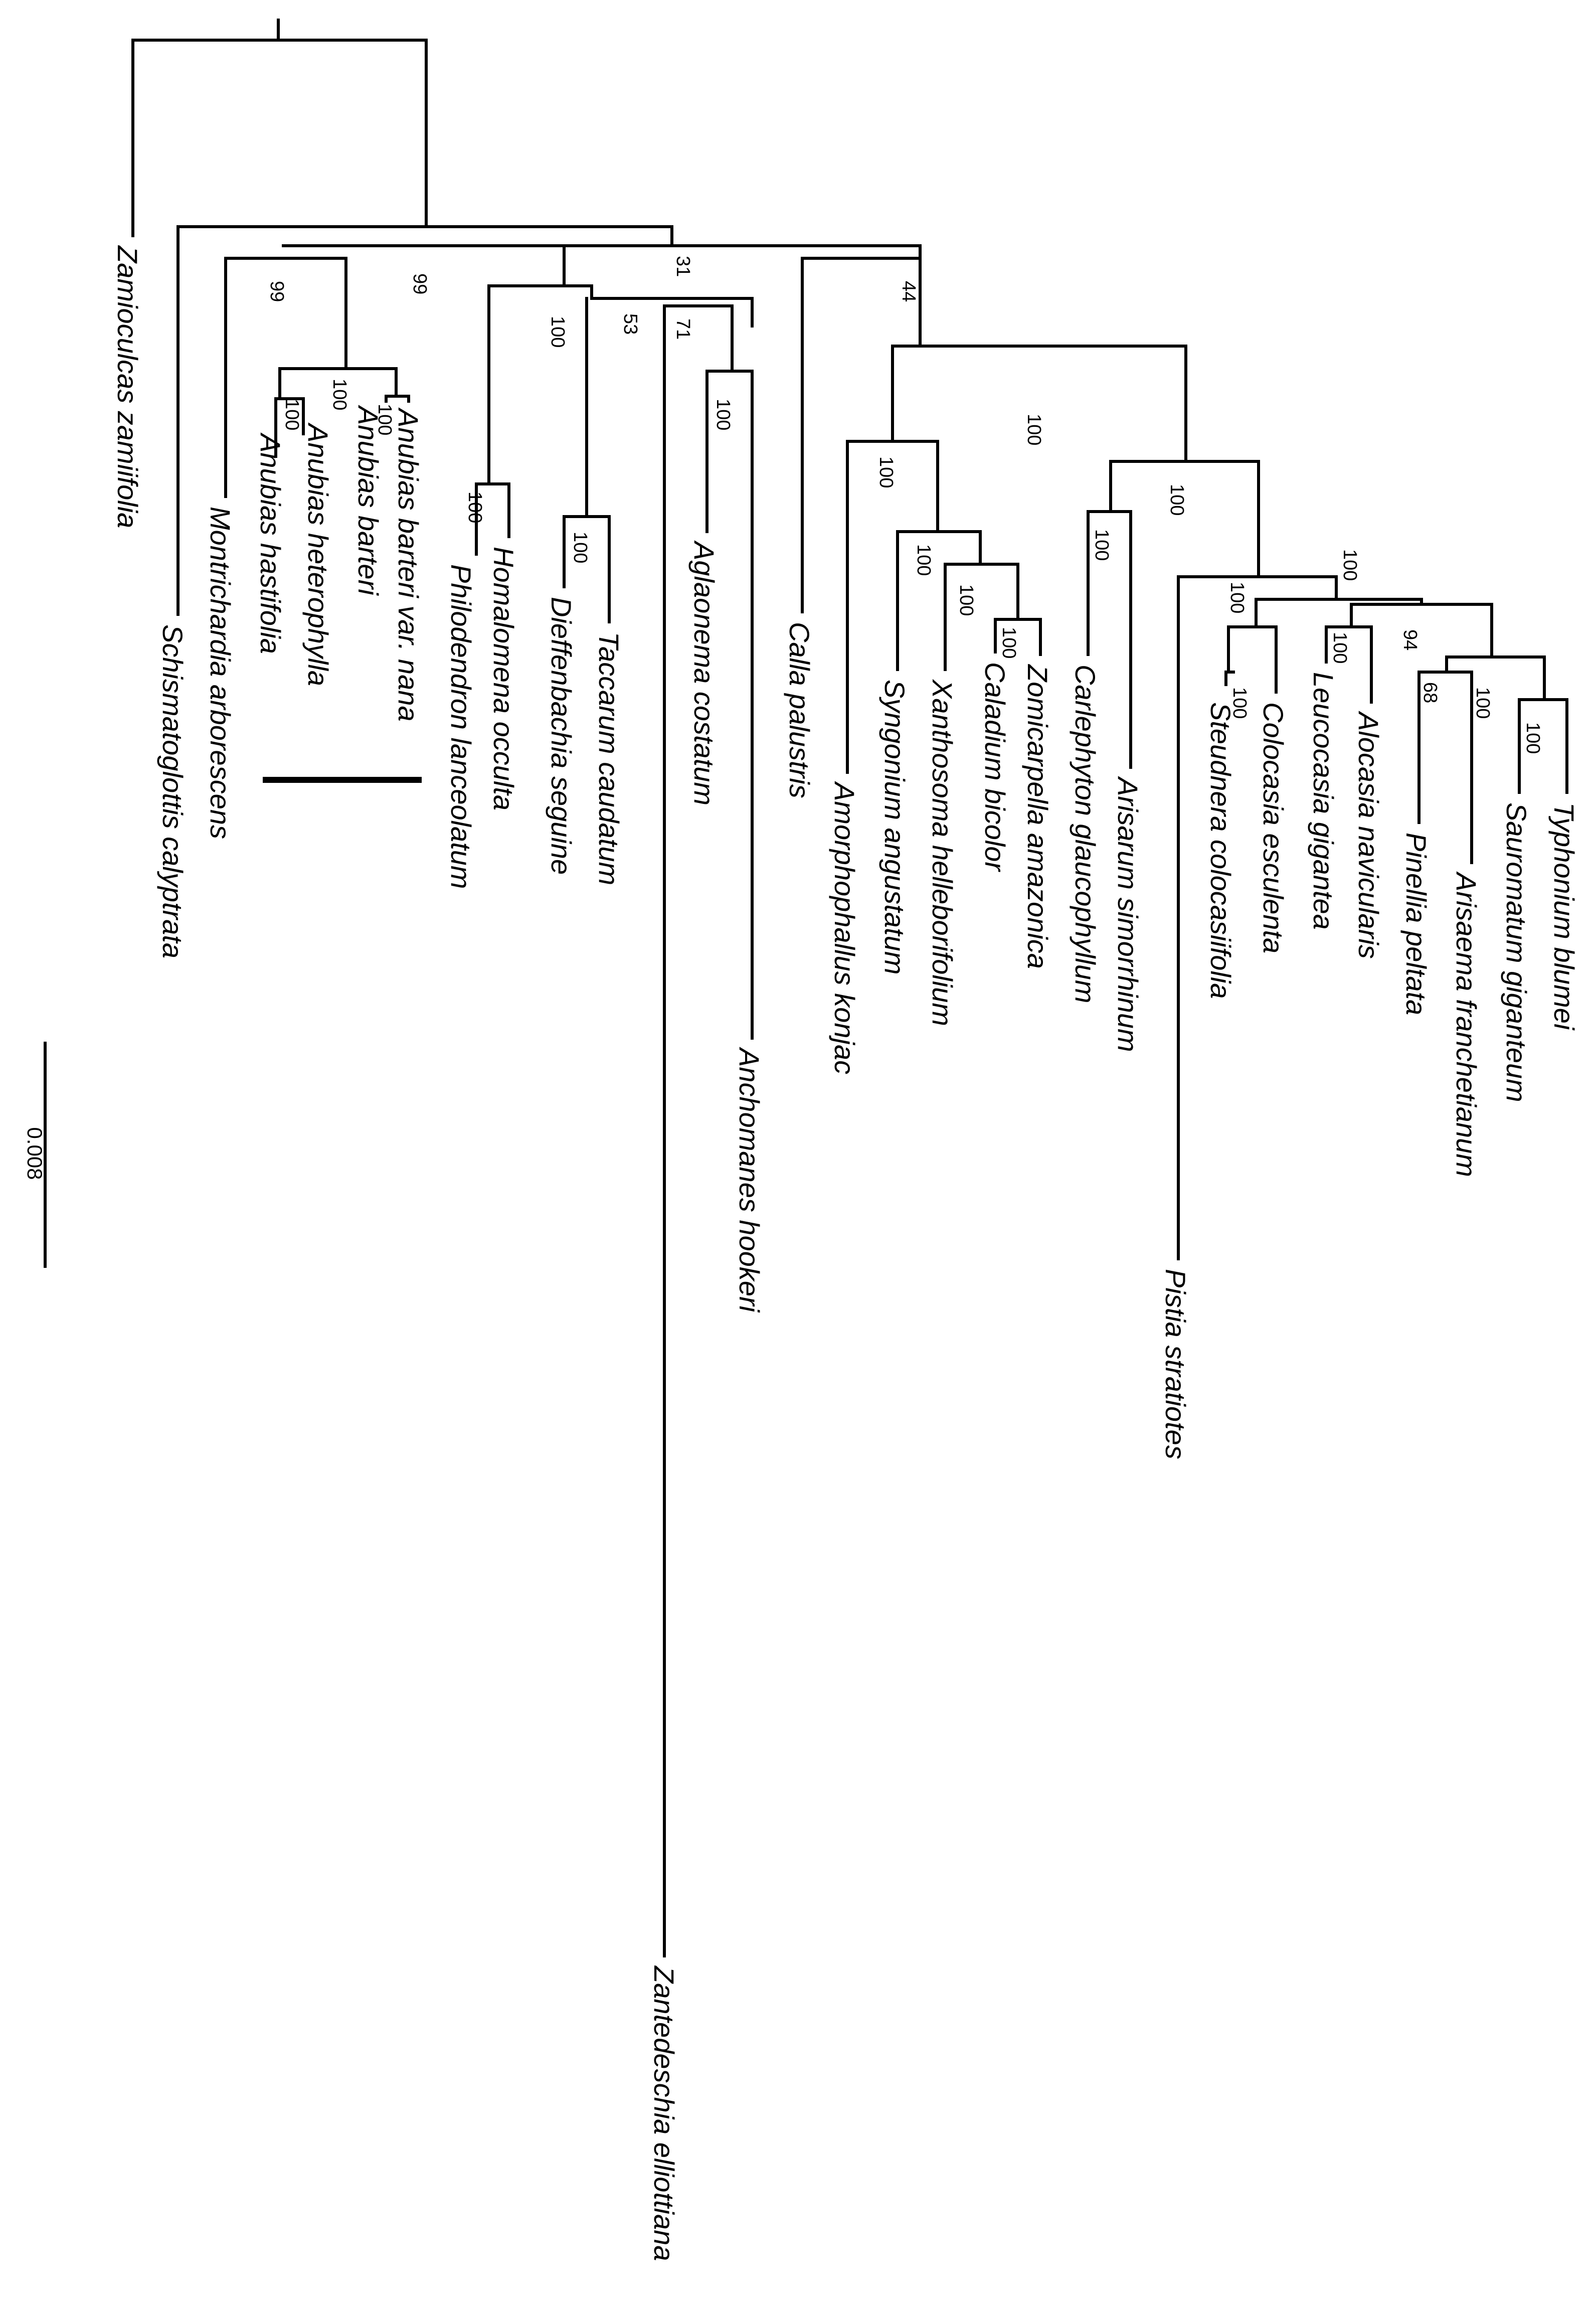  I want to click on branch-cal-zom, so click(1018, 637).